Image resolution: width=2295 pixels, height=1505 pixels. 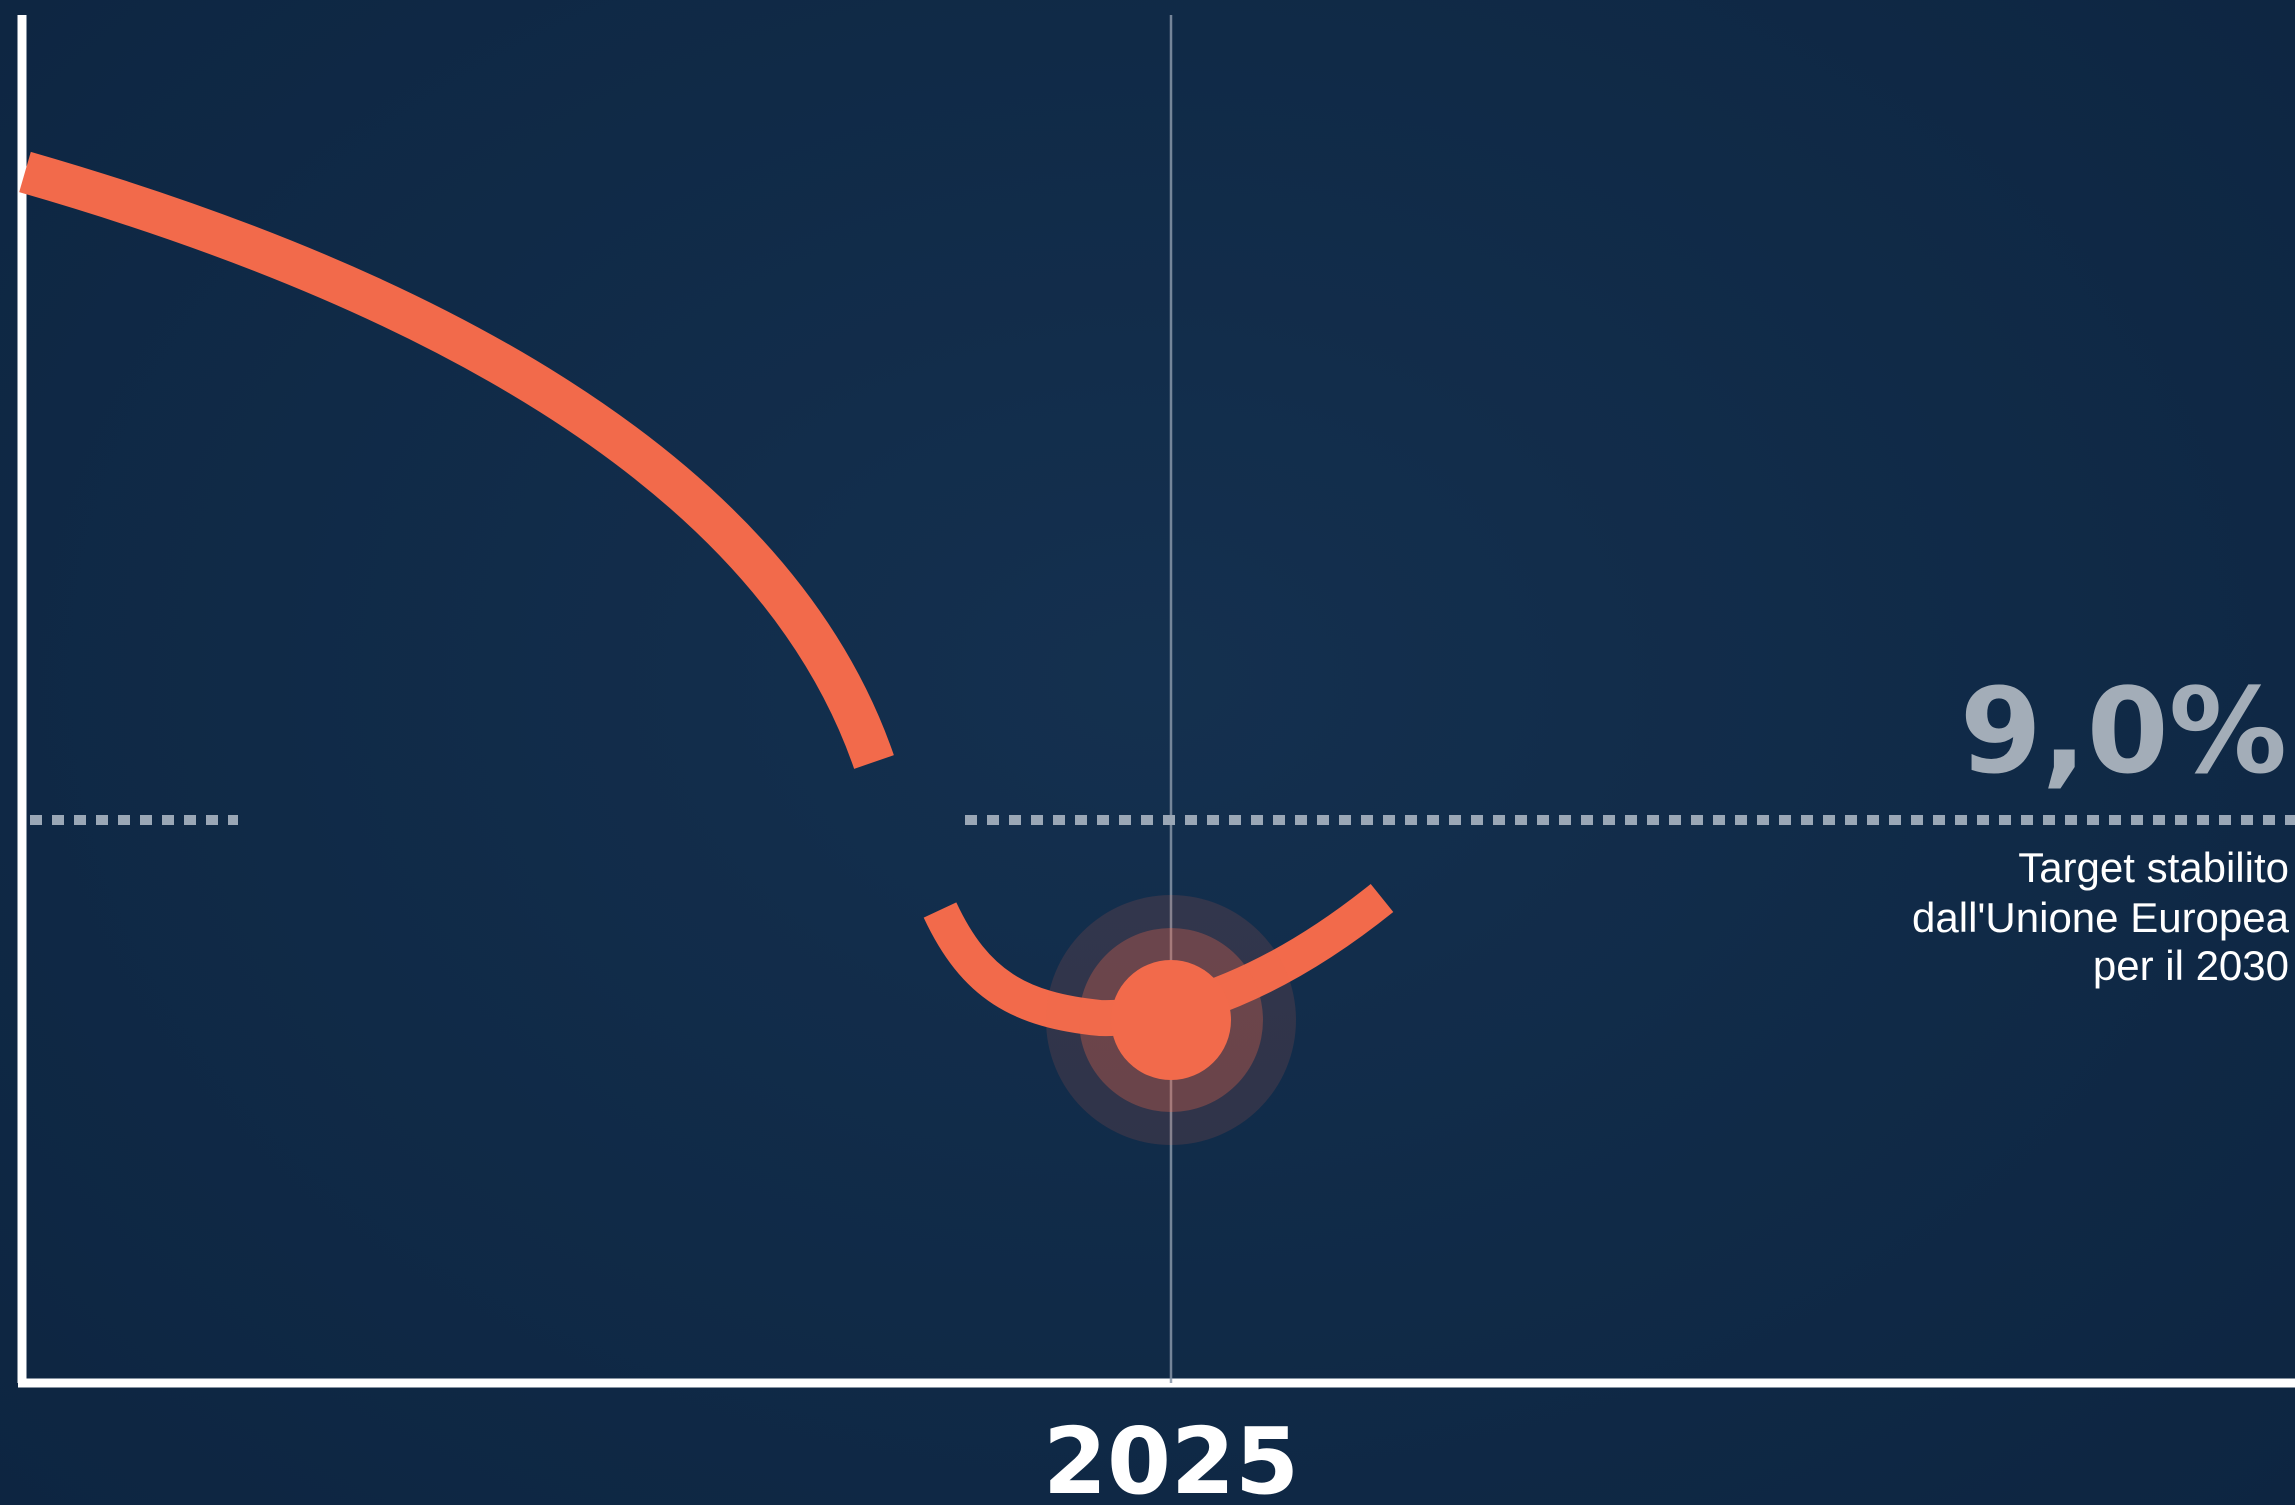 What do you see at coordinates (2123, 731) in the screenshot?
I see `reference-value: 9,0%` at bounding box center [2123, 731].